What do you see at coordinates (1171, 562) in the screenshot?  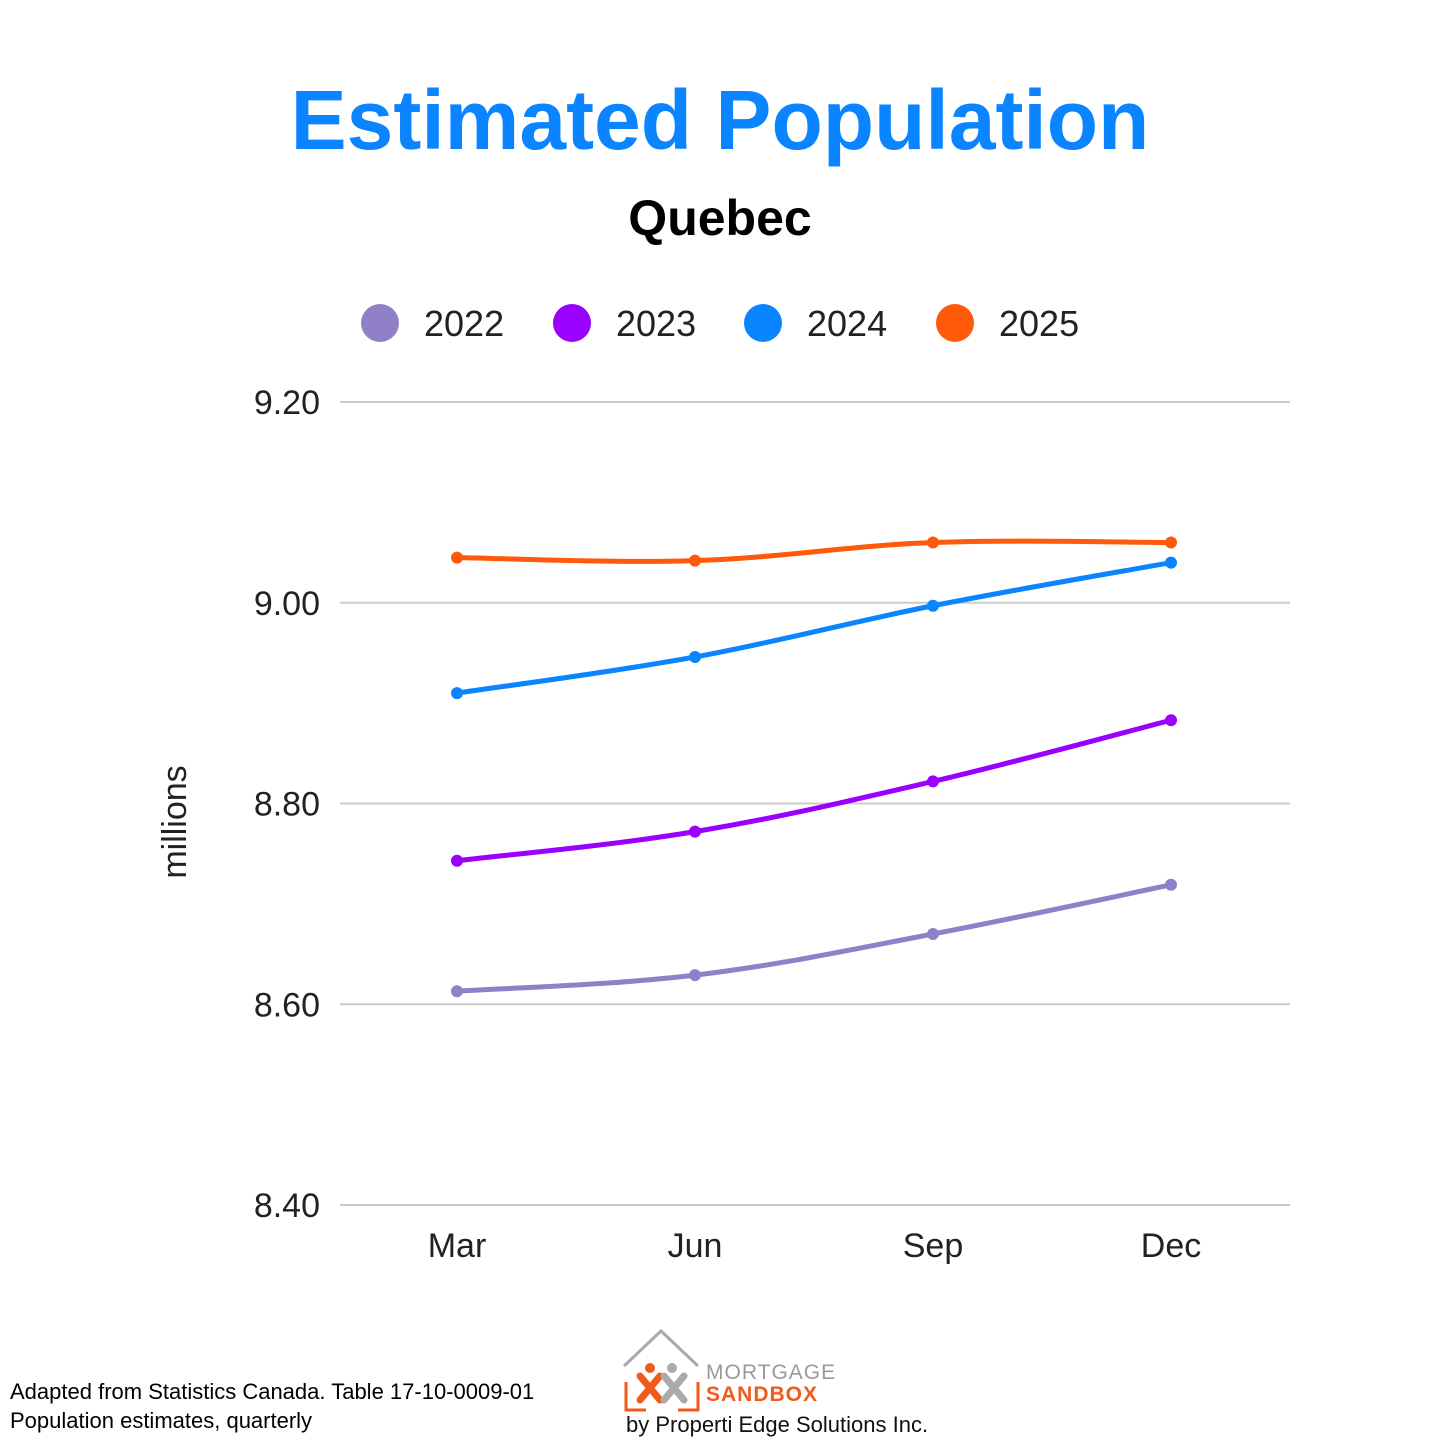 I see `data-point-2024-Dec` at bounding box center [1171, 562].